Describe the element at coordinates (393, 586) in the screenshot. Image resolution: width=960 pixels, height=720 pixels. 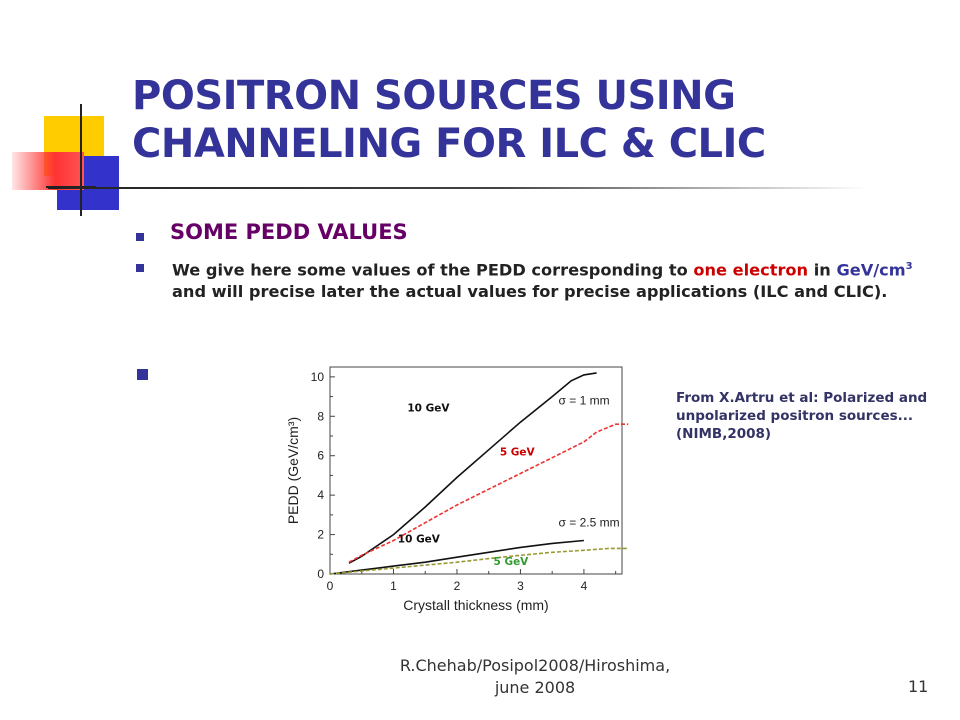
I see `x-tick-label: 1` at that location.